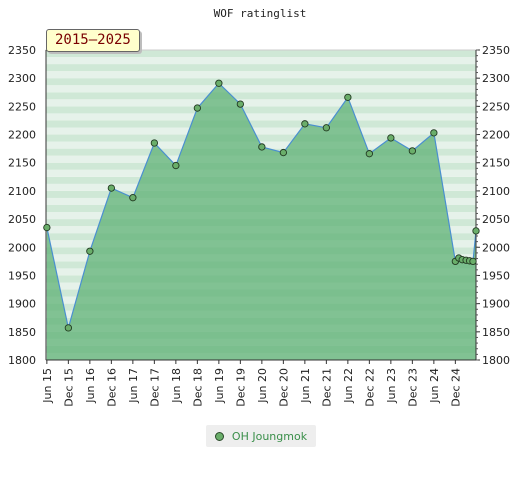 The width and height of the screenshot is (520, 484). I want to click on x-tick-label: Jun 20, so click(262, 386).